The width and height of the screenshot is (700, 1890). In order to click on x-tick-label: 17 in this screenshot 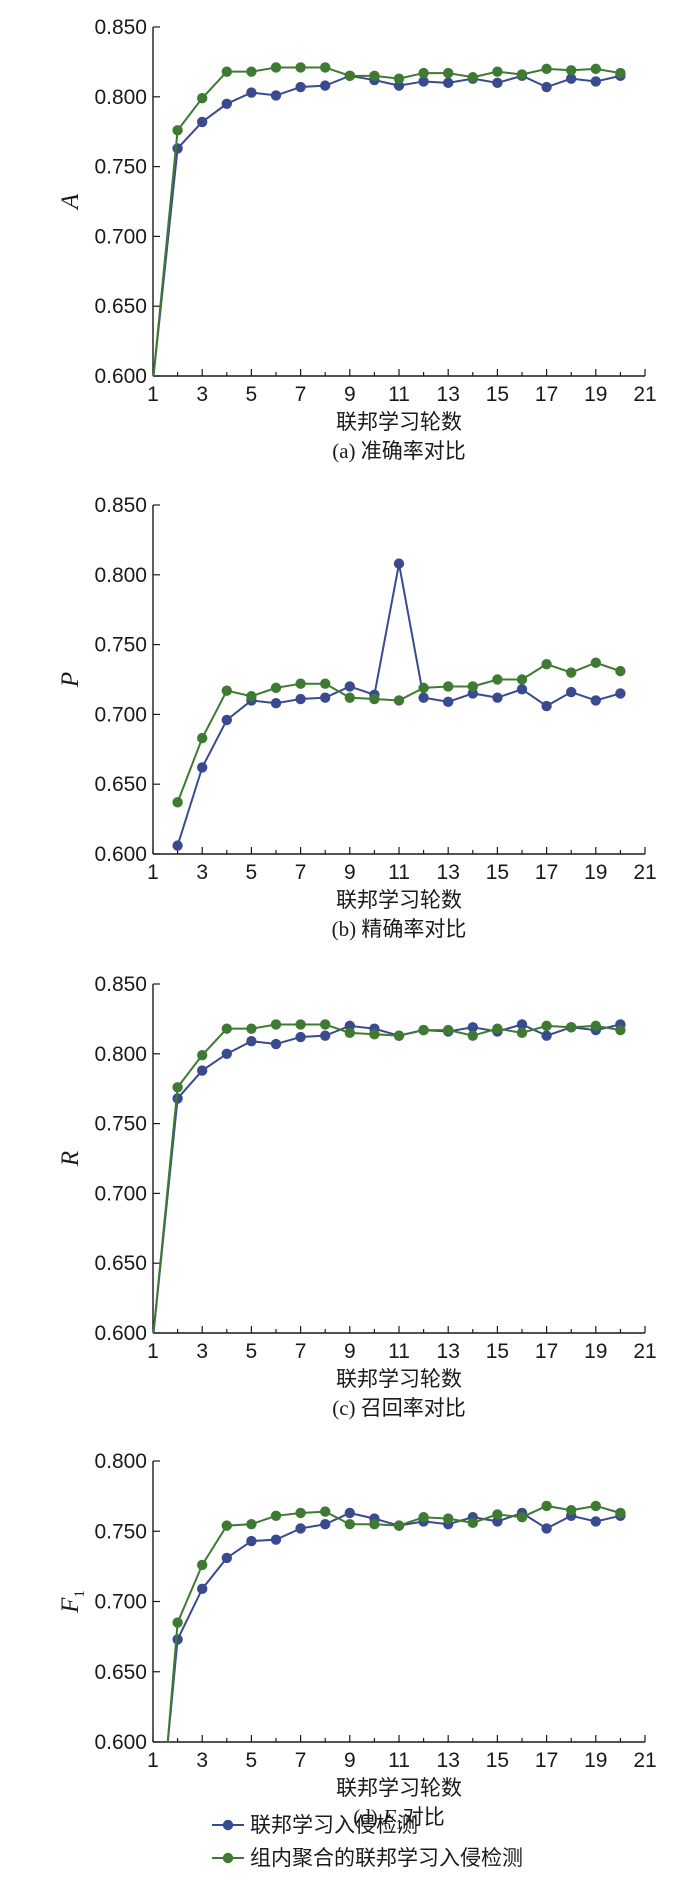, I will do `click(546, 1760)`.